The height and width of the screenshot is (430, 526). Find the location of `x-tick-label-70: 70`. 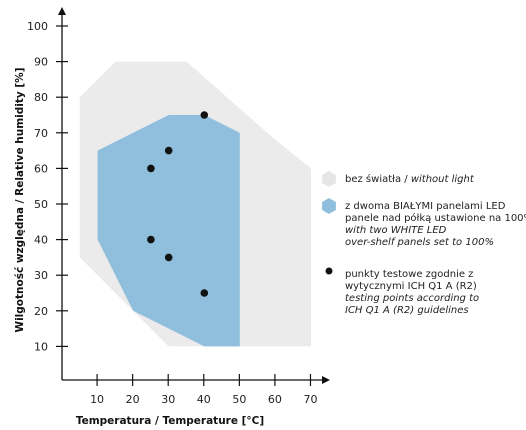

x-tick-label-70: 70 is located at coordinates (310, 399).